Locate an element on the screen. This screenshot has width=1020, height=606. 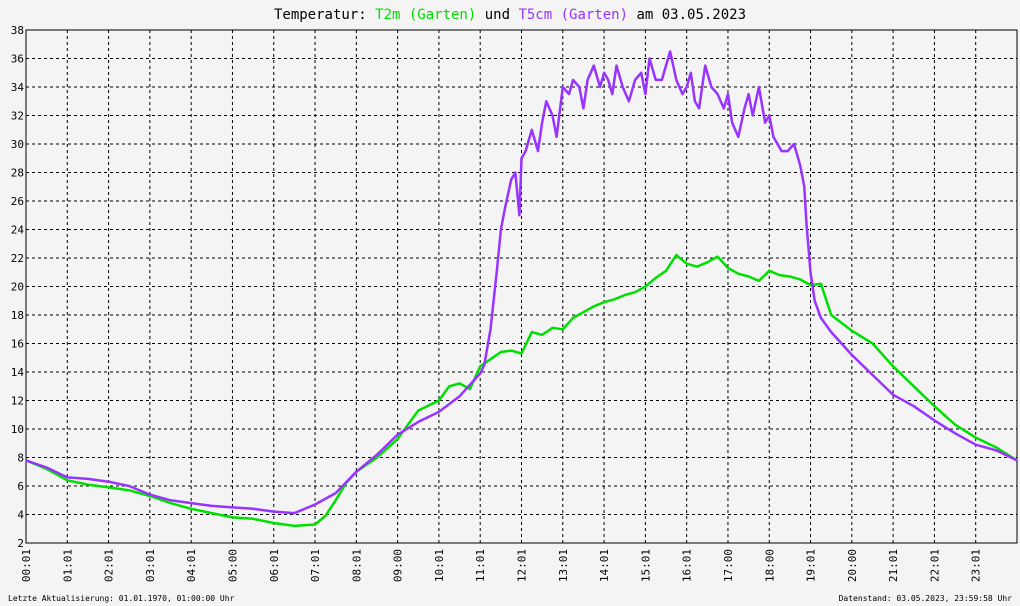
x-tick-label: 02:01 is located at coordinates (109, 565).